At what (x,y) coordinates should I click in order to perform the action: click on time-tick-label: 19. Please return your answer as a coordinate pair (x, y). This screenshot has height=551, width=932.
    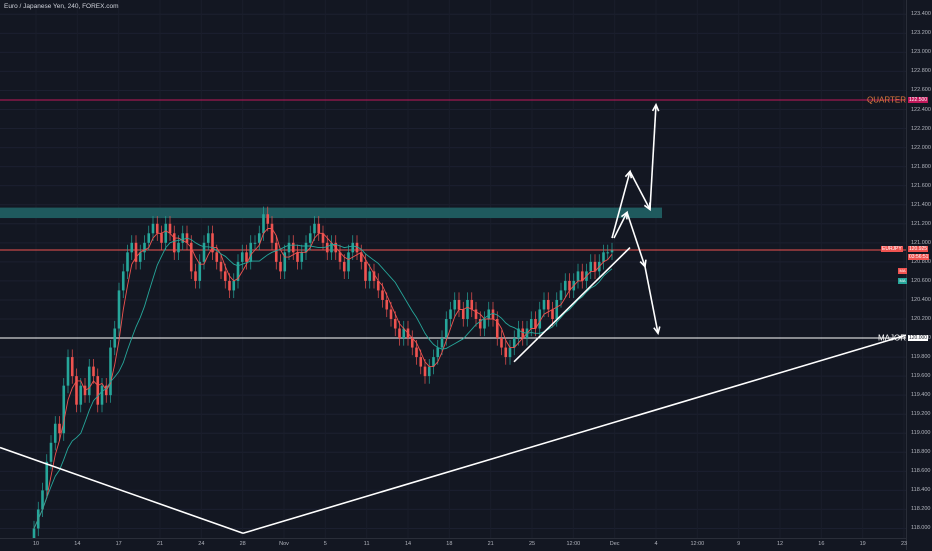
    Looking at the image, I should click on (862, 544).